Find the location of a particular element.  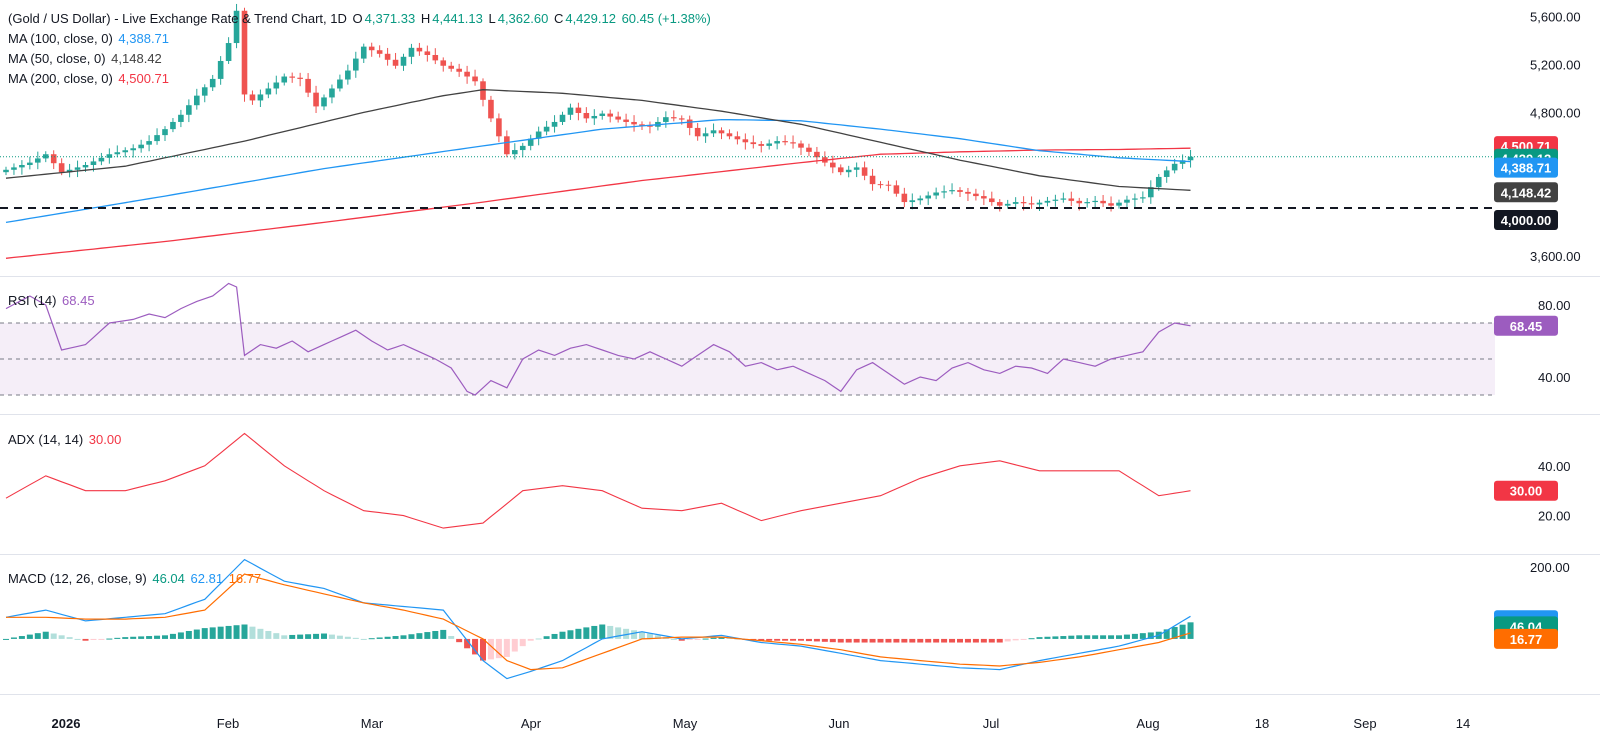

ma100-legend: MA (100, close, 0) 4,388.71 is located at coordinates (89, 38).